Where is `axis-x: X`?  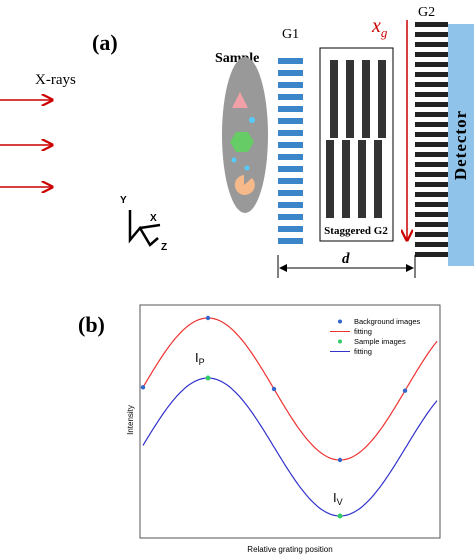
axis-x: X is located at coordinates (153, 218).